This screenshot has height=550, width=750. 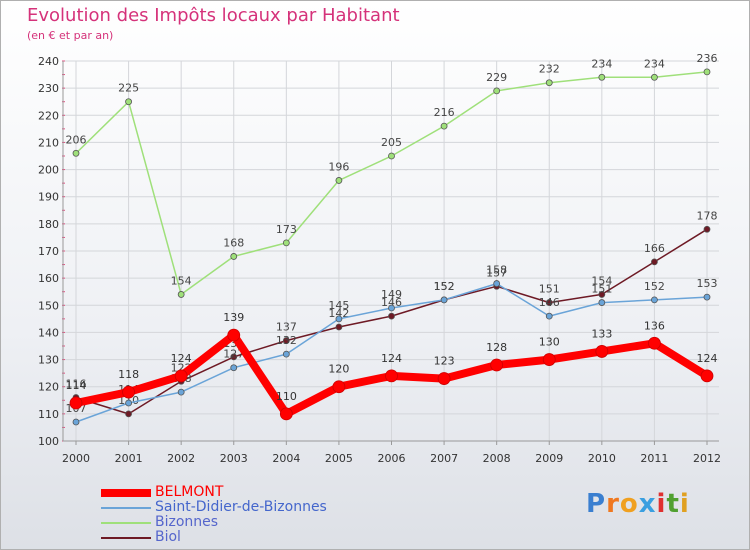 What do you see at coordinates (181, 458) in the screenshot?
I see `x-tick-label: 2002` at bounding box center [181, 458].